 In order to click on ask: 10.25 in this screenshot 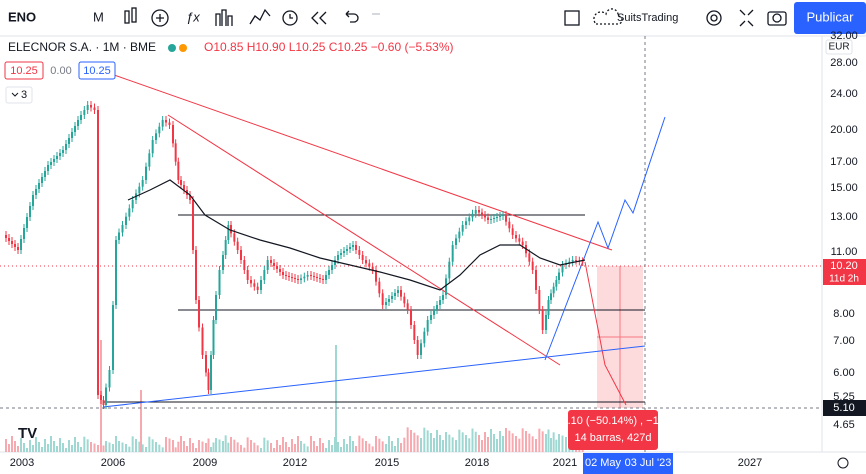, I will do `click(97, 71)`.